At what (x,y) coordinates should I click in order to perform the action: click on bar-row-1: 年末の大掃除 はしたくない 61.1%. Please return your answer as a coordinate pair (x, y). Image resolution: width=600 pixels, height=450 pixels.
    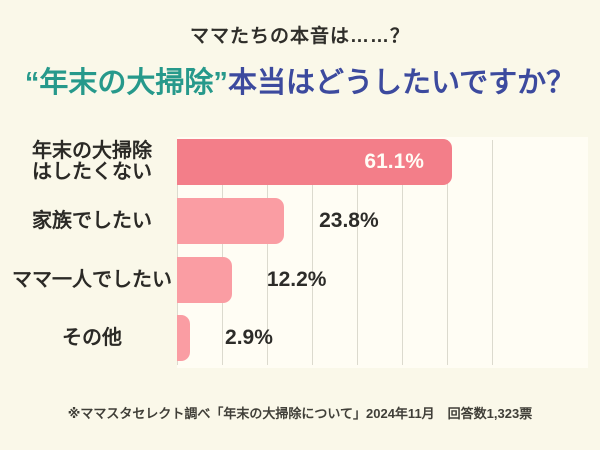
    Looking at the image, I should click on (300, 162).